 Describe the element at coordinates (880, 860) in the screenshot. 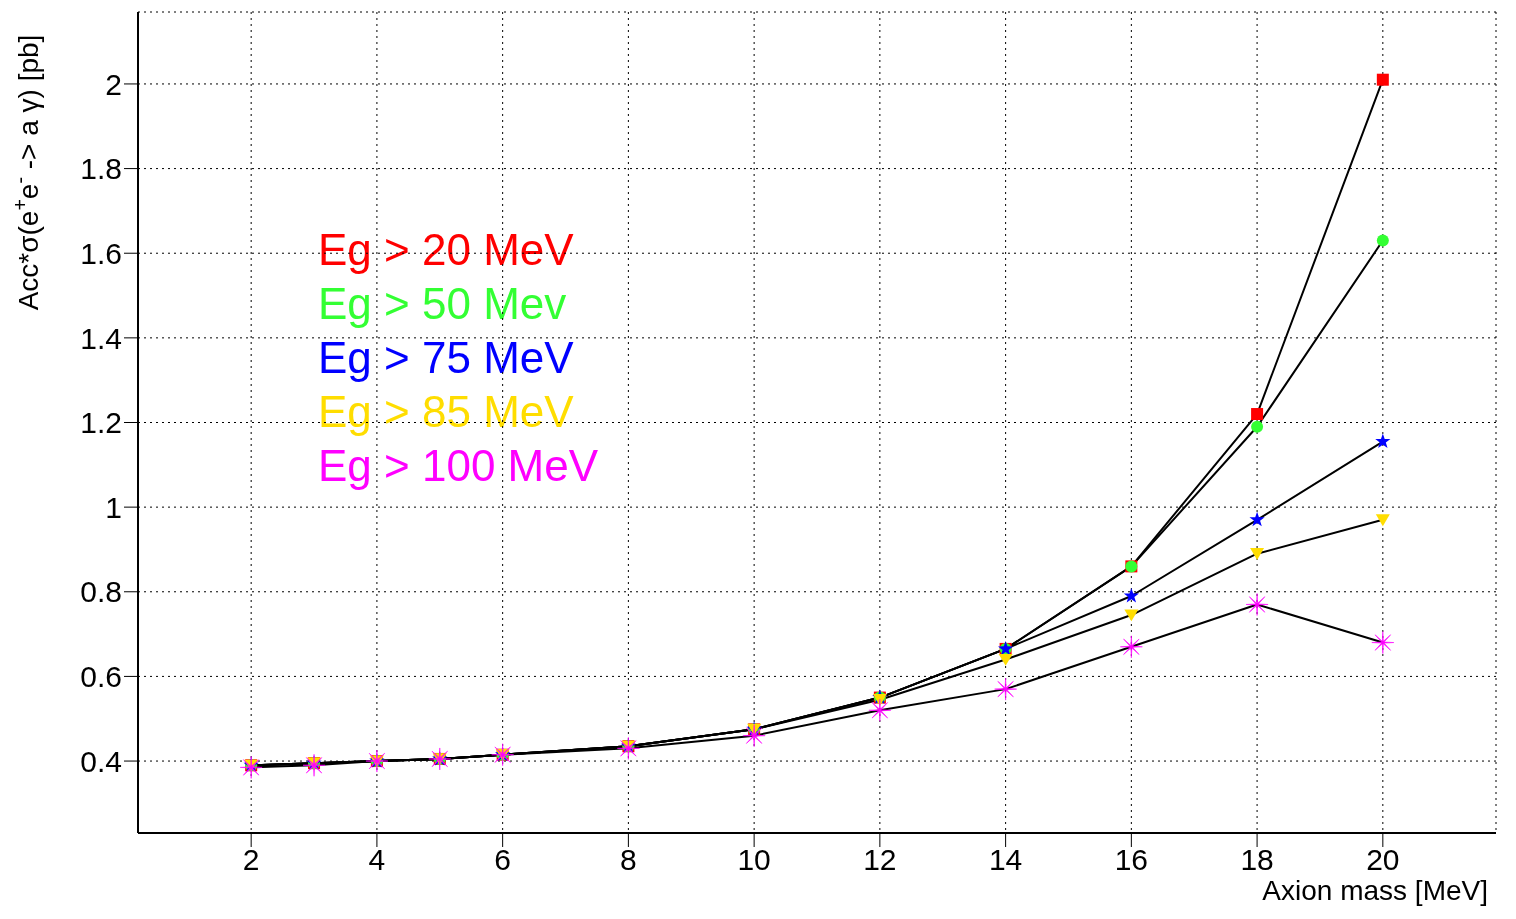

I see `x-tick-label: 12` at that location.